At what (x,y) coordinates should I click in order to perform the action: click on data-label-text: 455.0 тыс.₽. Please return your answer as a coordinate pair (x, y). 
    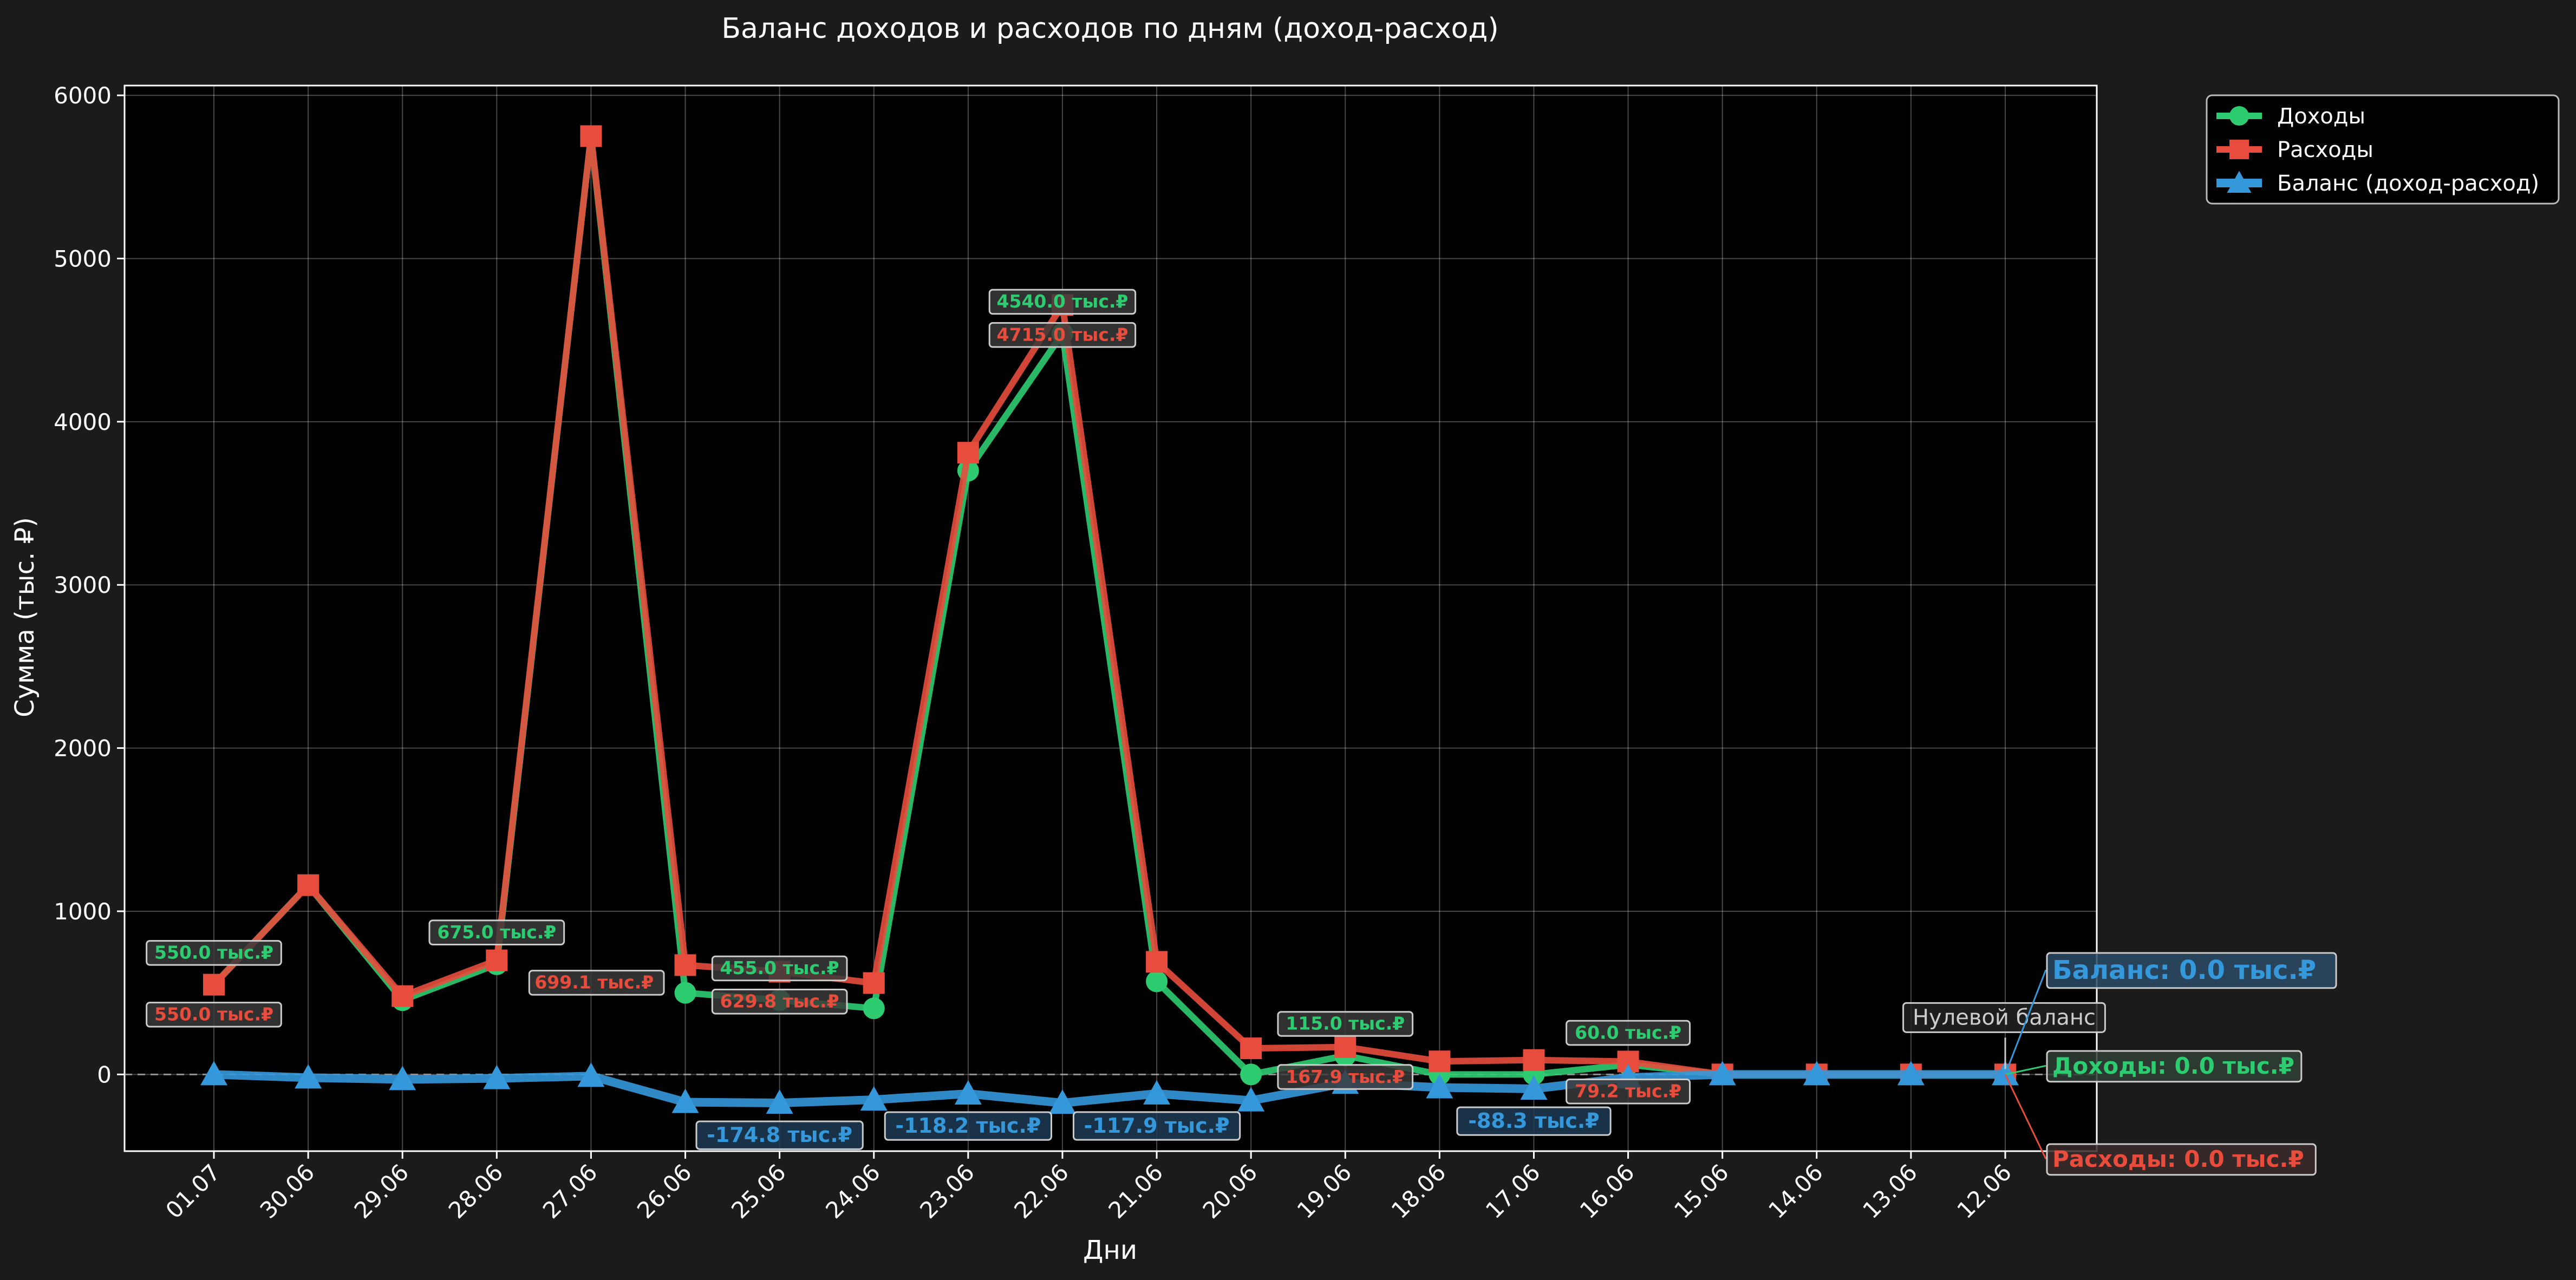
    Looking at the image, I should click on (779, 967).